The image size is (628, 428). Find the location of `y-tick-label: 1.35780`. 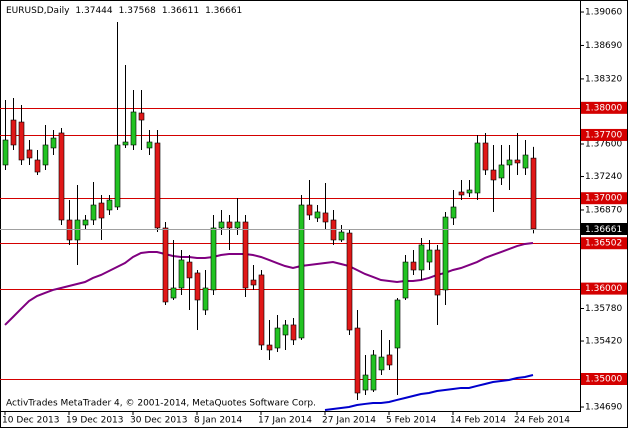

y-tick-label: 1.35780 is located at coordinates (603, 309).